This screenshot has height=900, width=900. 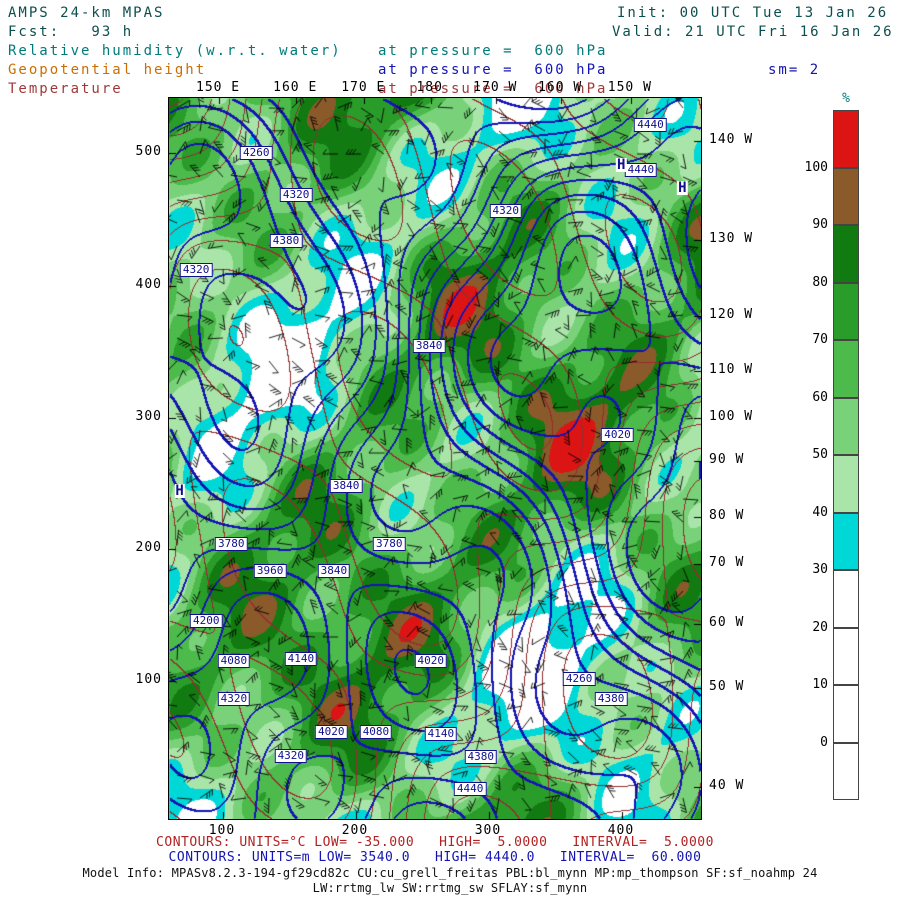 What do you see at coordinates (824, 742) in the screenshot?
I see `colorbar-tick-label: 0` at bounding box center [824, 742].